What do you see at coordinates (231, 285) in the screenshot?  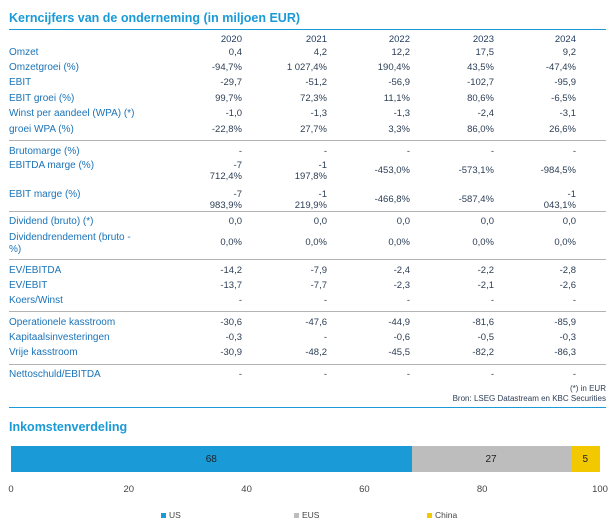 I see `cell-value: -13,7` at bounding box center [231, 285].